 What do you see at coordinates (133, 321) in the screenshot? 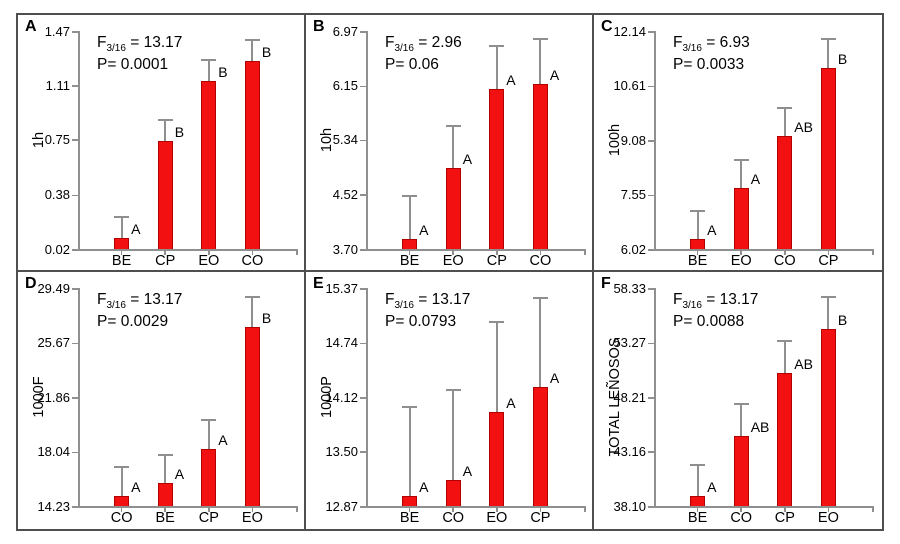
I see `stats-p-line: P= 0.0029` at bounding box center [133, 321].